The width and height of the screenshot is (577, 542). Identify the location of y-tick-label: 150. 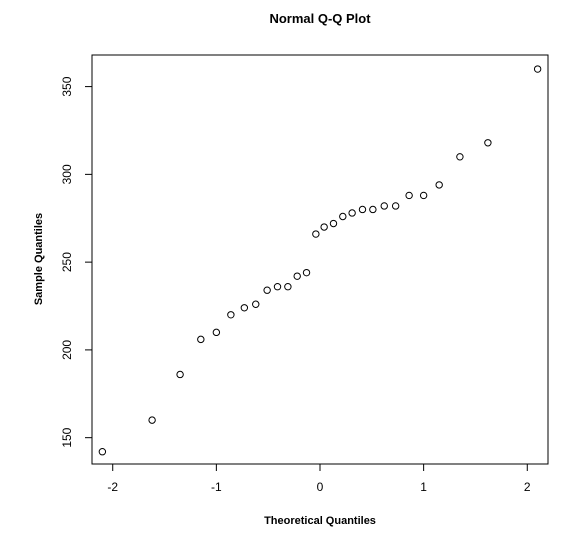
(67, 437).